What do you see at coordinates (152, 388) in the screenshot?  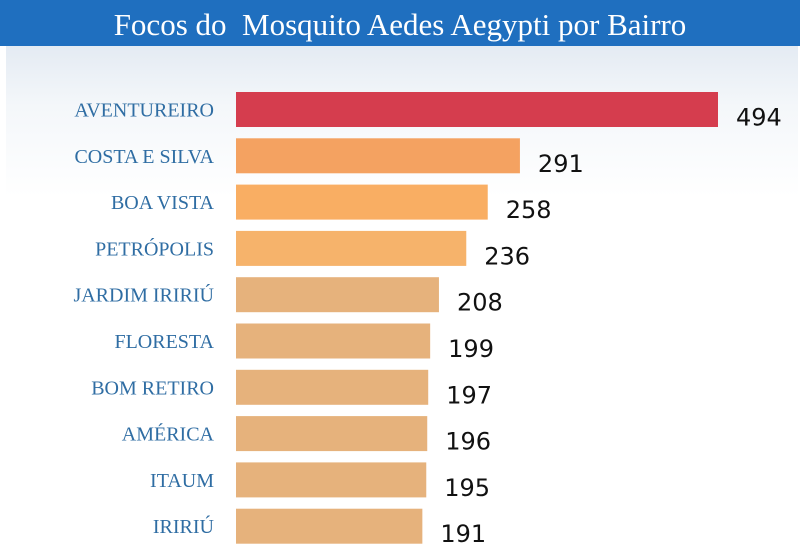 I see `category-label: BOM RETIRO` at bounding box center [152, 388].